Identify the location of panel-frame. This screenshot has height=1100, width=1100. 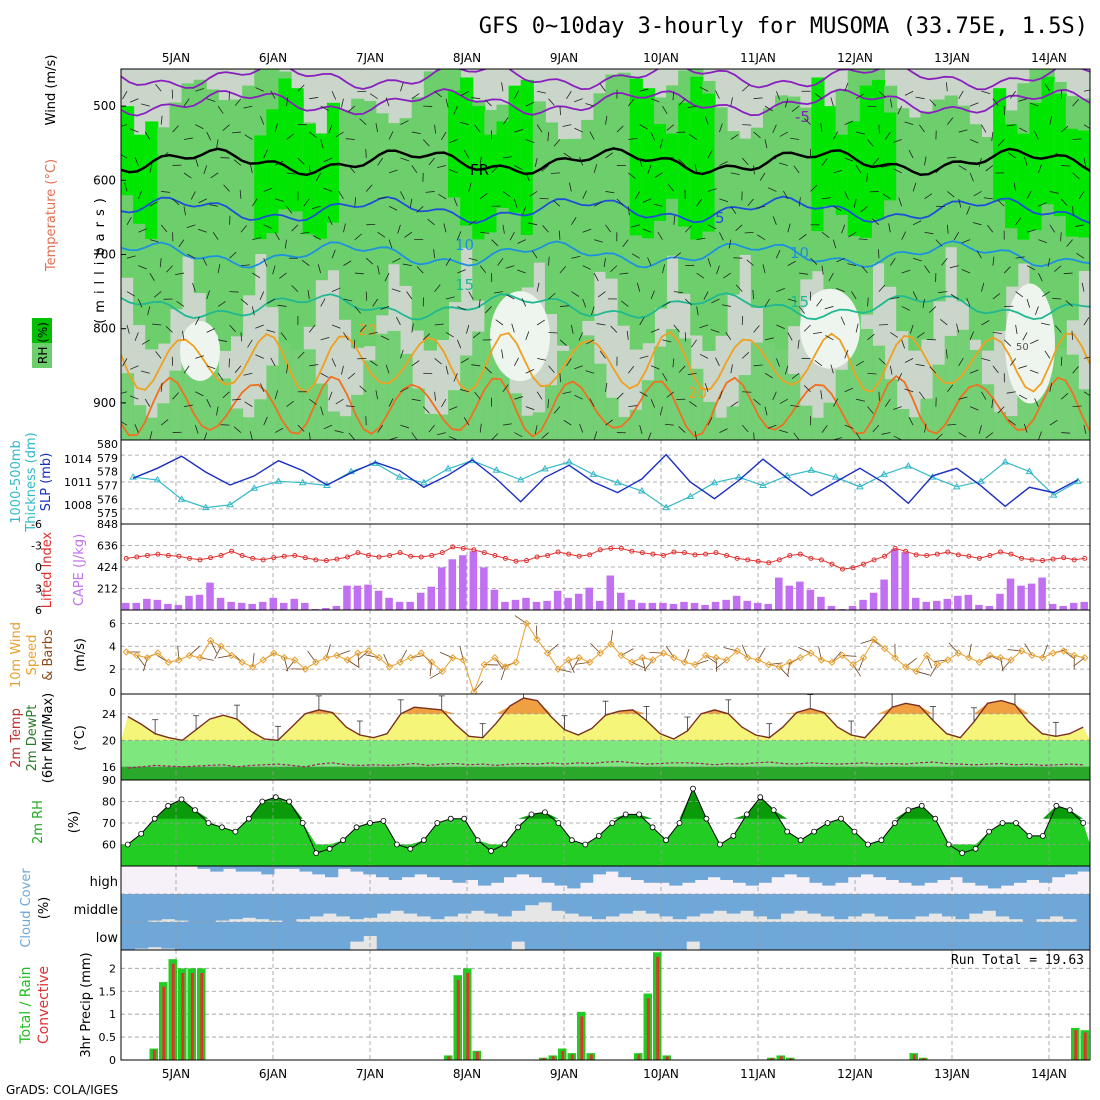
(605, 1005).